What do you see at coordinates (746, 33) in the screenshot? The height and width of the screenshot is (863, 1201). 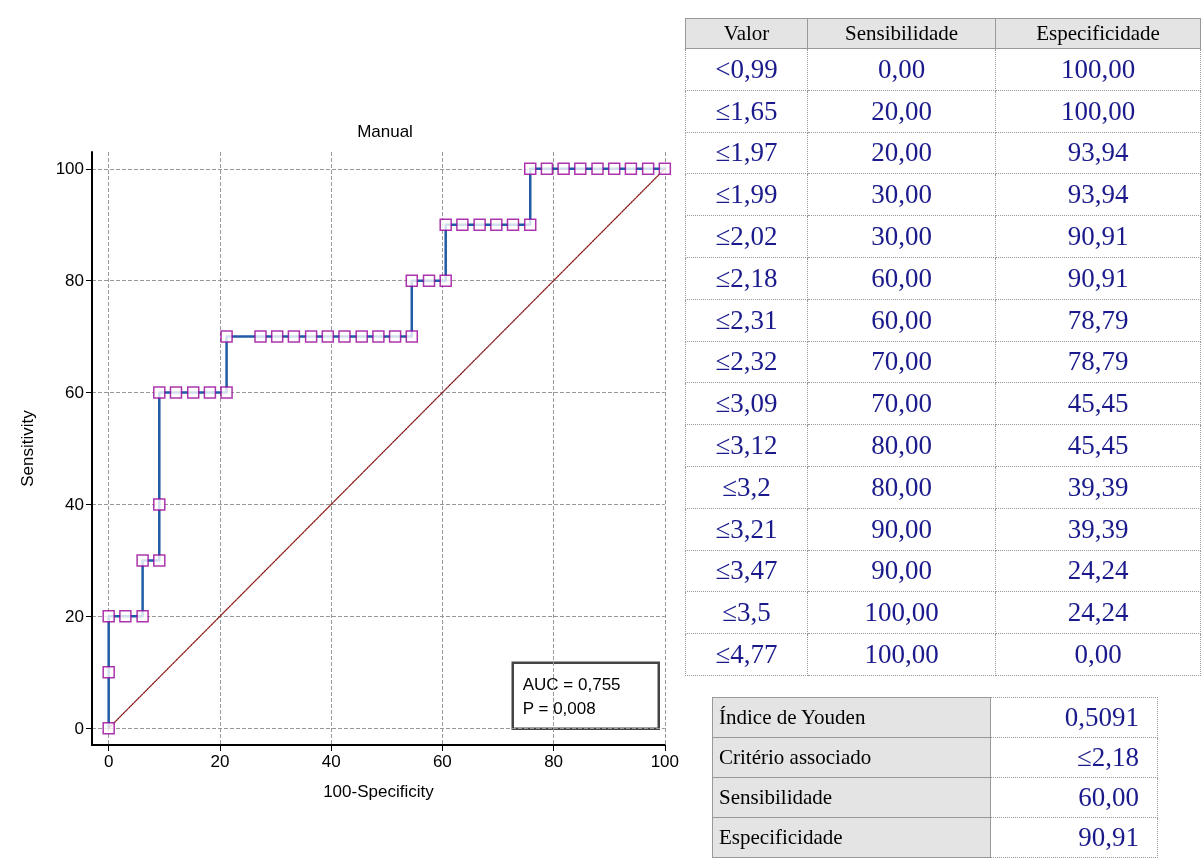 I see `category-label: Valor` at bounding box center [746, 33].